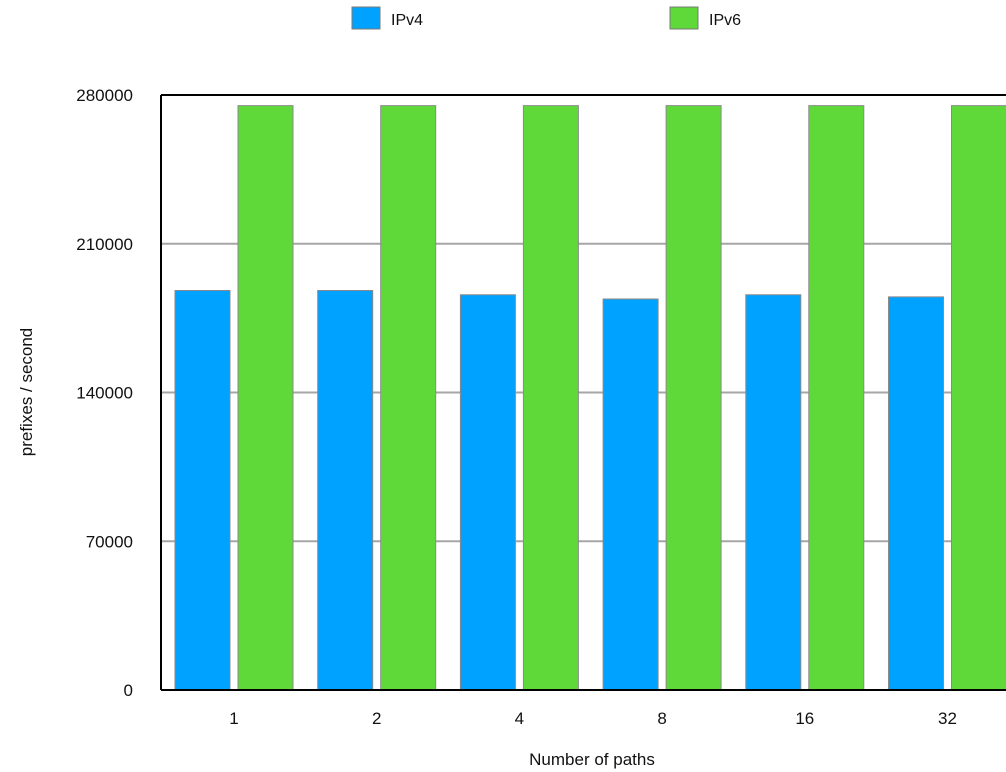  What do you see at coordinates (104, 244) in the screenshot?
I see `y-tick-label: 210000` at bounding box center [104, 244].